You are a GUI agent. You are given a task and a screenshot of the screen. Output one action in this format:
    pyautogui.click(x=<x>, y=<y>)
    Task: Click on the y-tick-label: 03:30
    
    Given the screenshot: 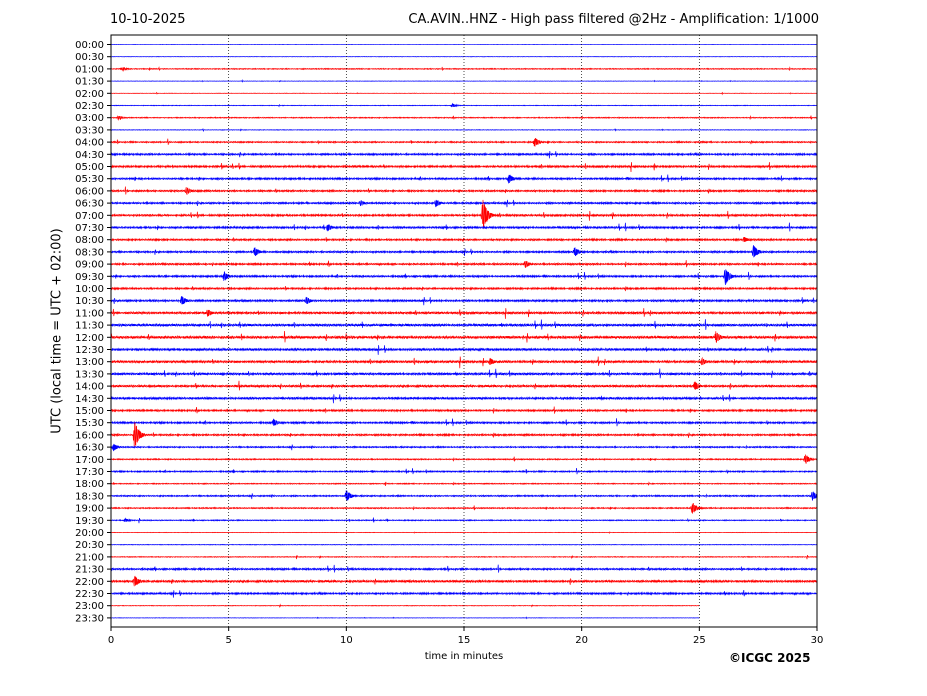 What is the action you would take?
    pyautogui.click(x=89, y=130)
    